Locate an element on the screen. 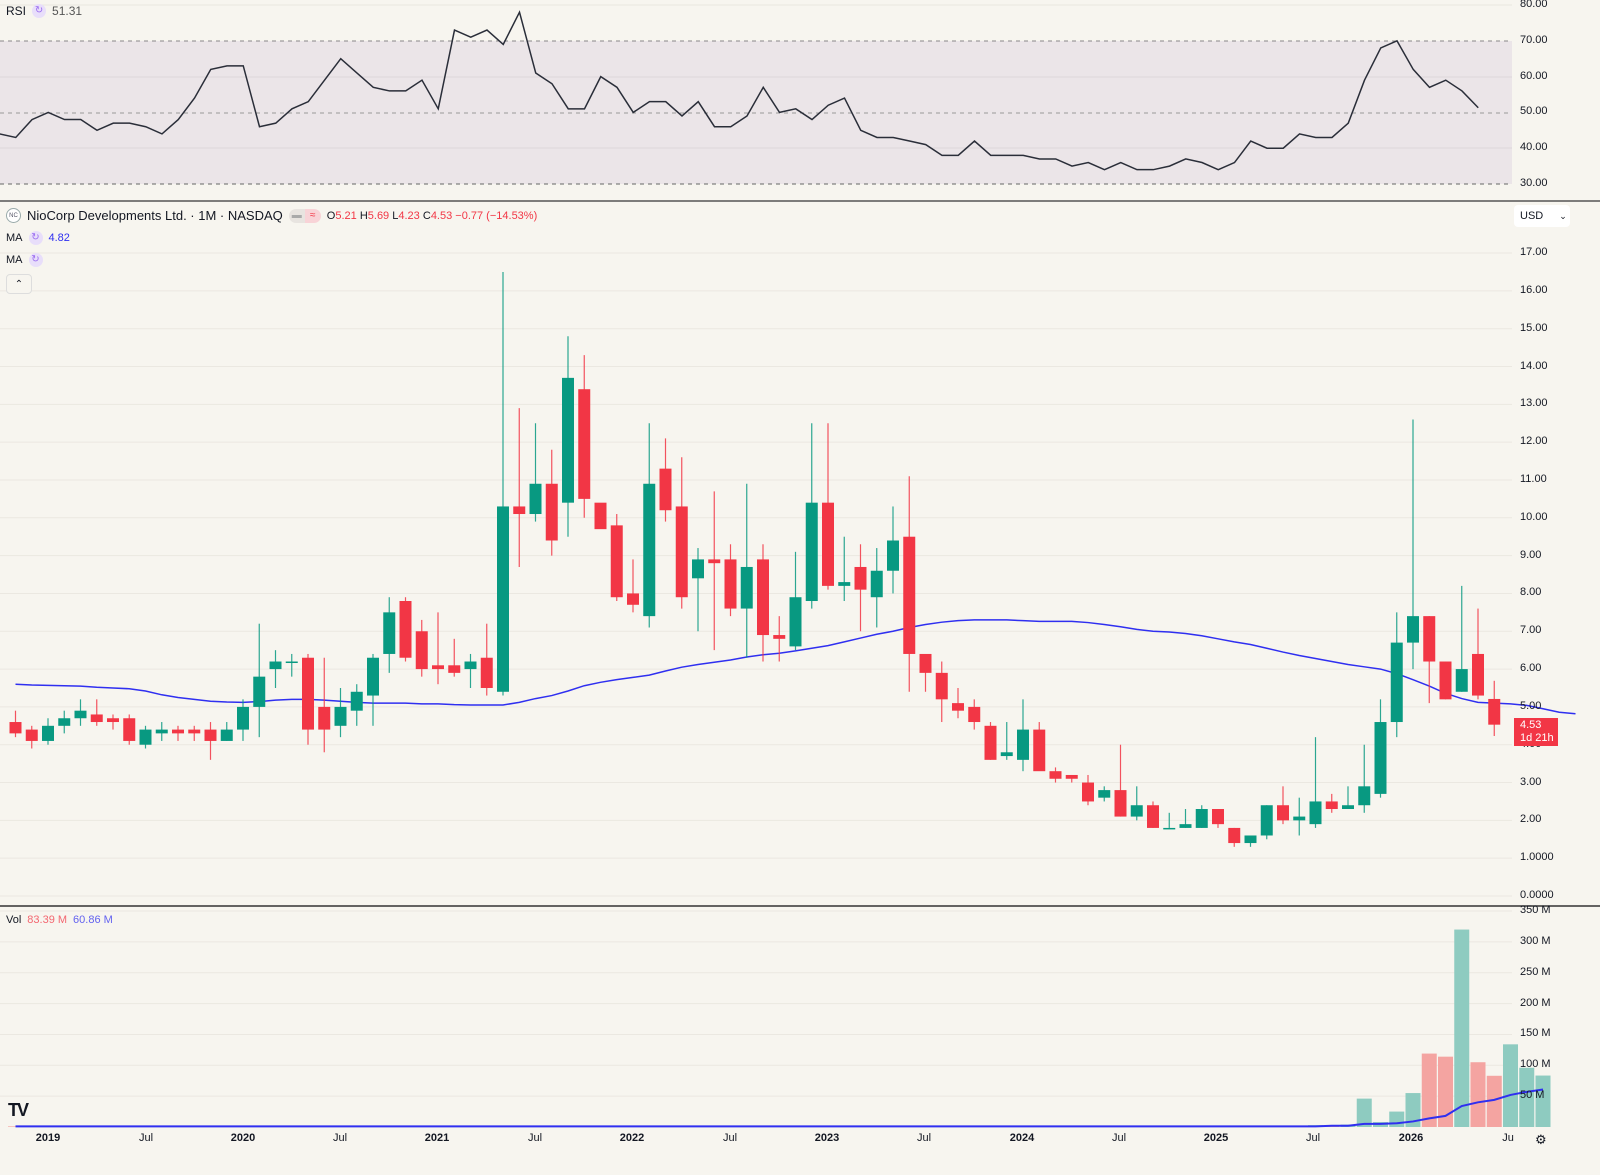 The image size is (1600, 1175). rsi-pane is located at coordinates (756, 94).